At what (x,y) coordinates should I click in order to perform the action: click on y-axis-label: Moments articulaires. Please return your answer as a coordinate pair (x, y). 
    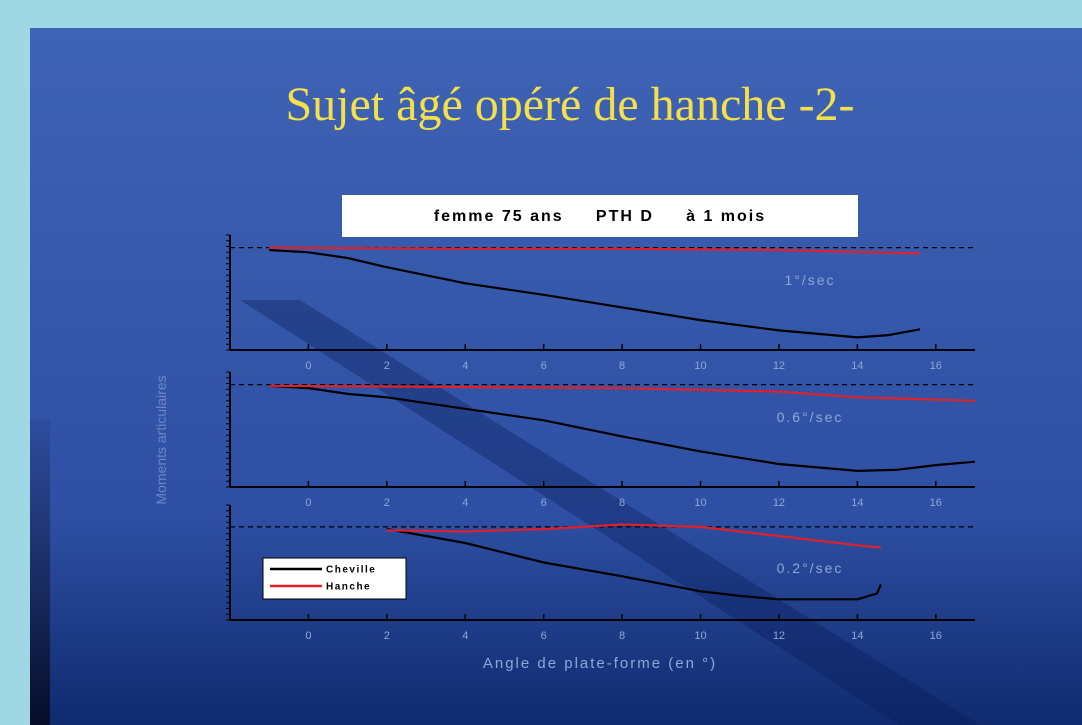
    Looking at the image, I should click on (161, 439).